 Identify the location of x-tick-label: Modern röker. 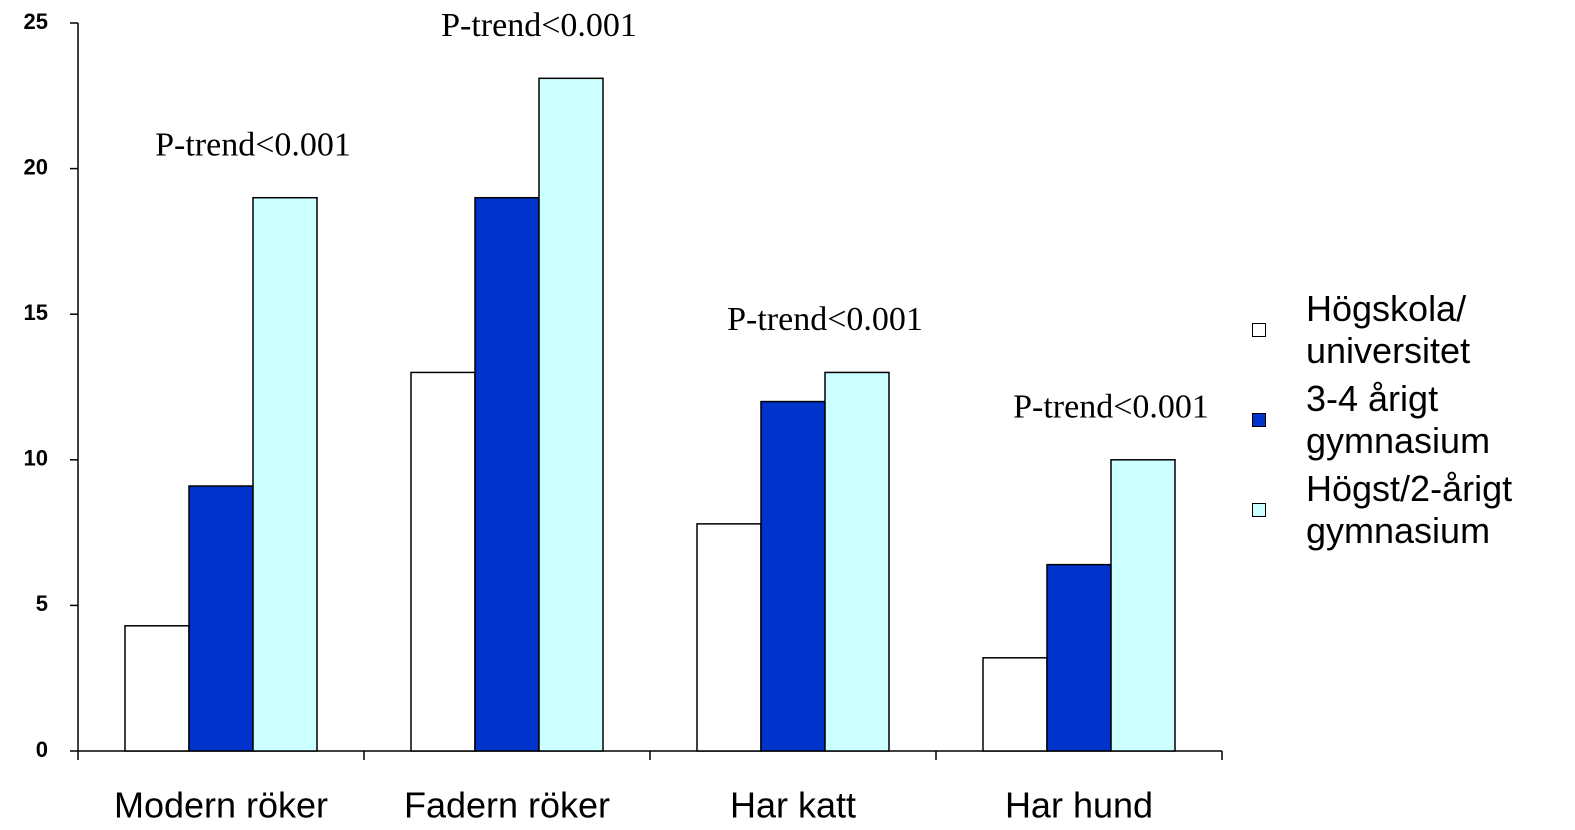
(221, 805).